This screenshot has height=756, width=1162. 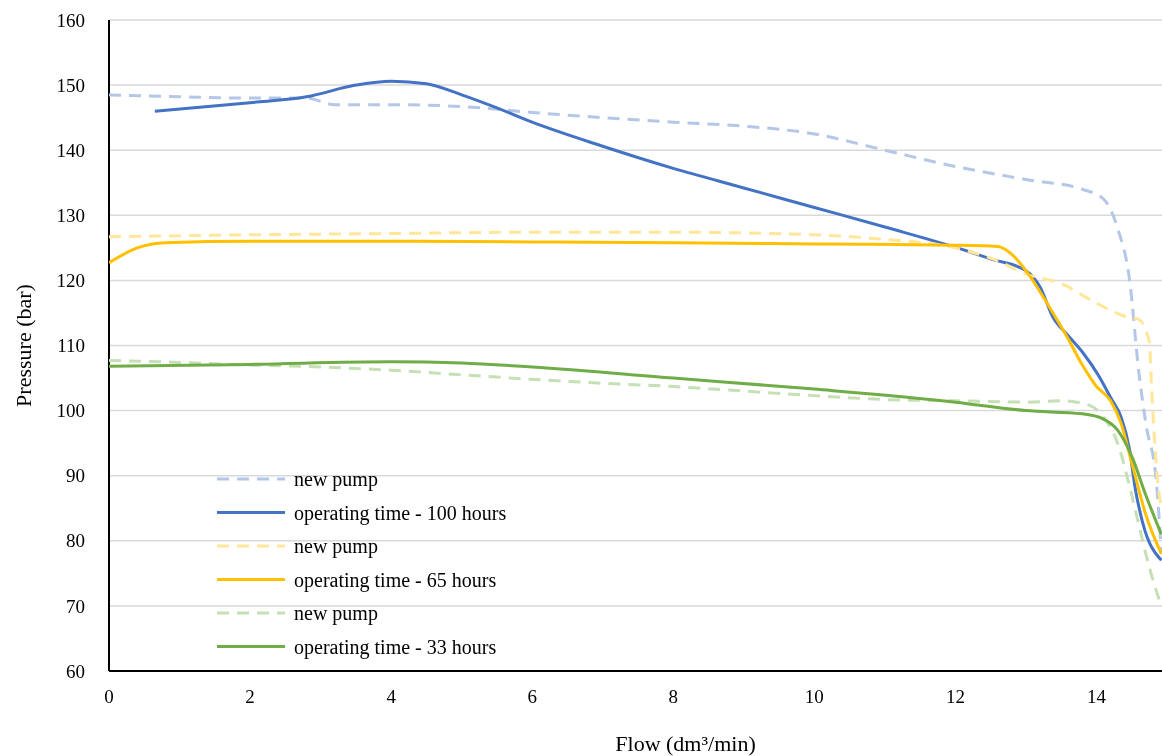 I want to click on y-tick-label: 160, so click(x=70, y=20).